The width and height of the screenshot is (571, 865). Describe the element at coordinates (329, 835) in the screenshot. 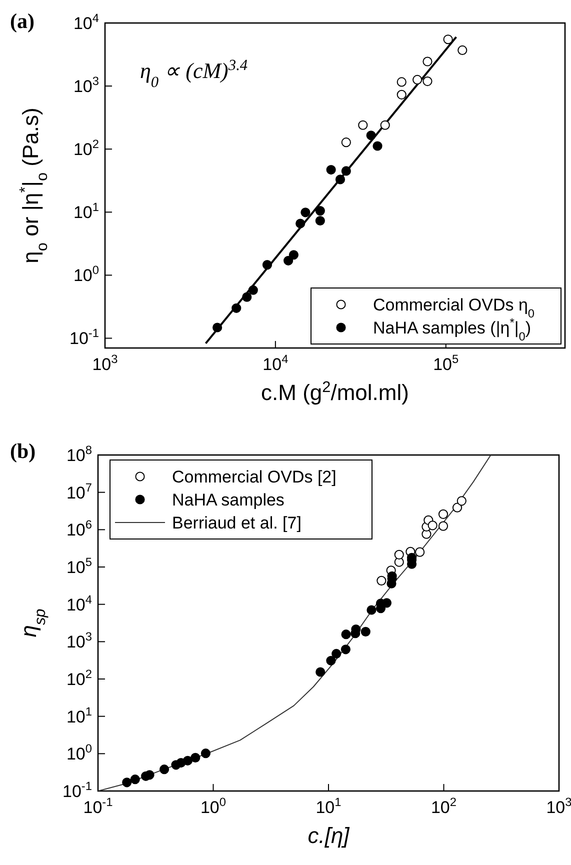

I see `x-axis-title: c.[η]` at that location.